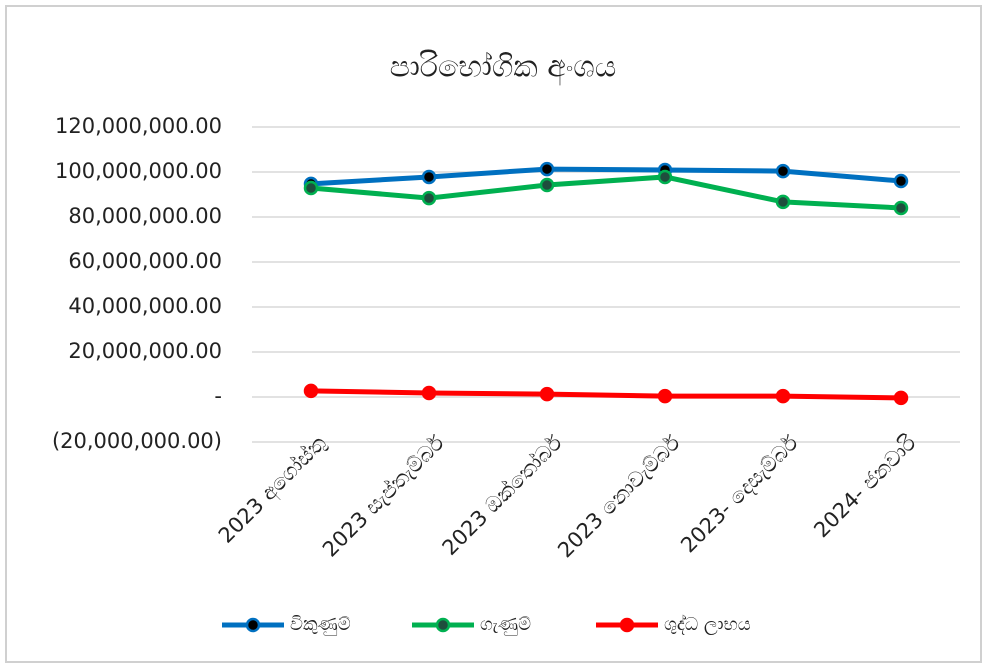 The width and height of the screenshot is (987, 668). I want to click on y-tick-label: 20,000,000.00, so click(145, 351).